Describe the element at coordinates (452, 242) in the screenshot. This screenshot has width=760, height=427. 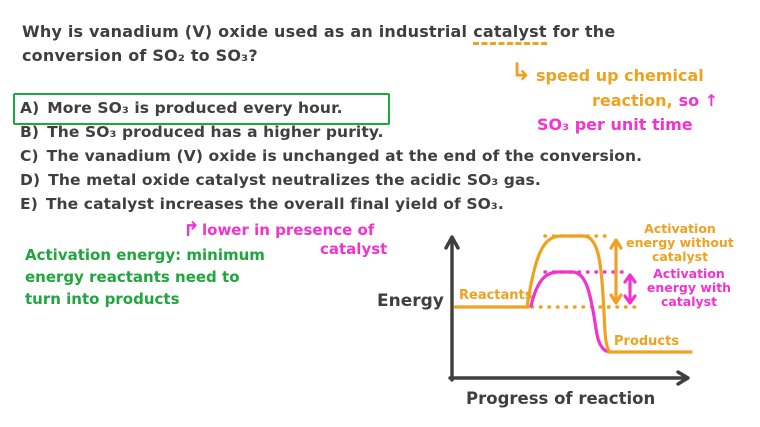
I see `y-axis-arrowhead` at that location.